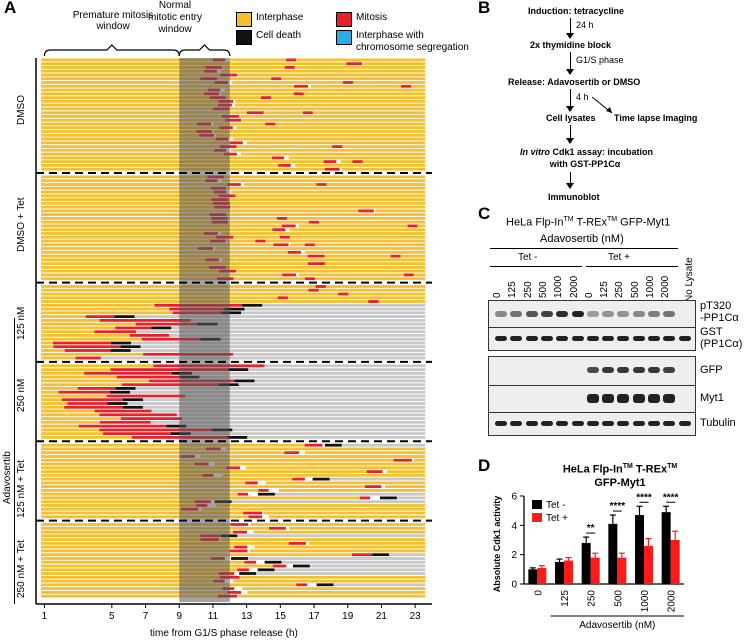 The height and width of the screenshot is (642, 754). I want to click on significance-label: ****, so click(671, 497).